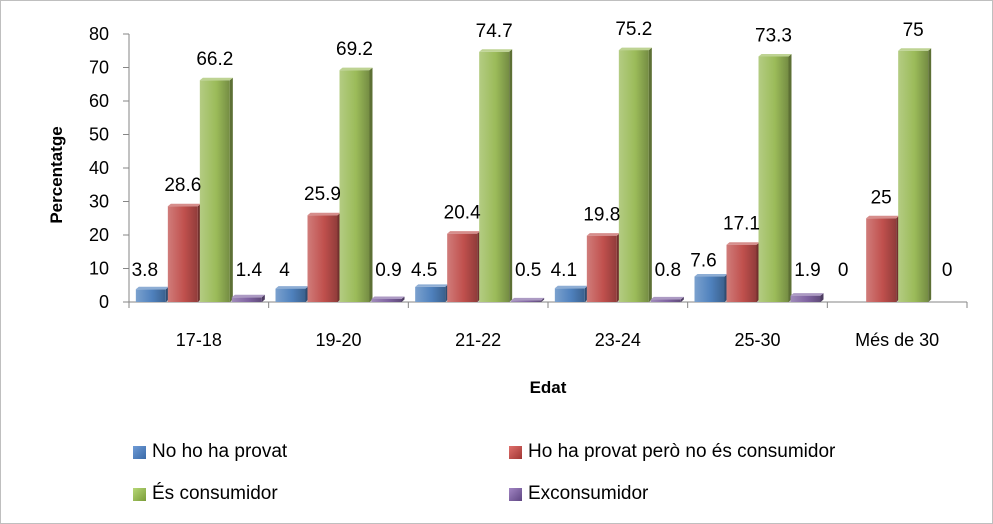 The image size is (993, 524). Describe the element at coordinates (478, 340) in the screenshot. I see `x-tick-label: 21-22` at that location.